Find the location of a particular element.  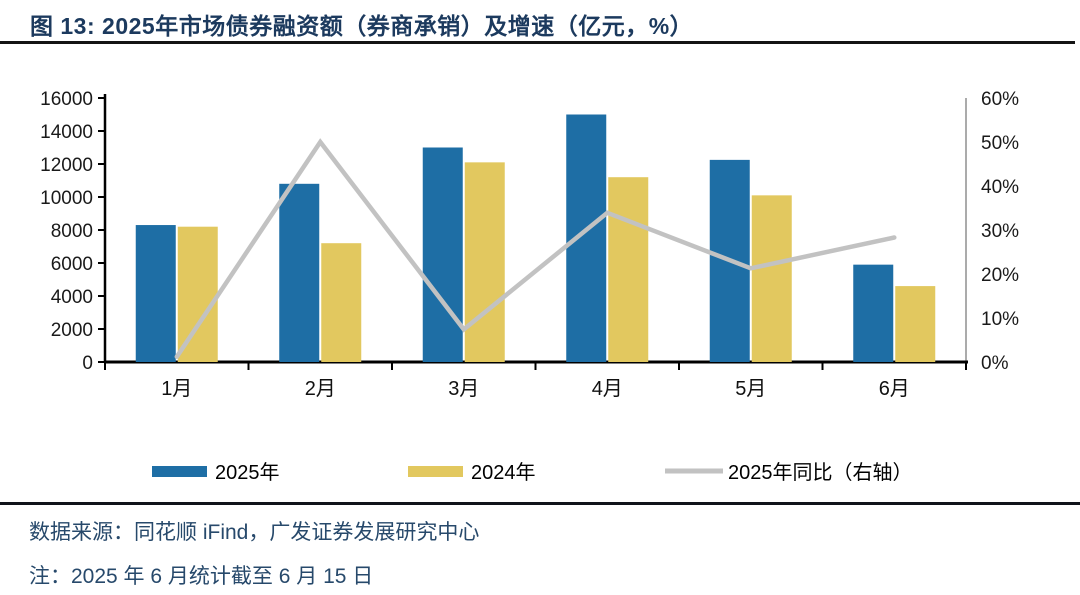

y-axis-left-label: 4000 is located at coordinates (72, 297).